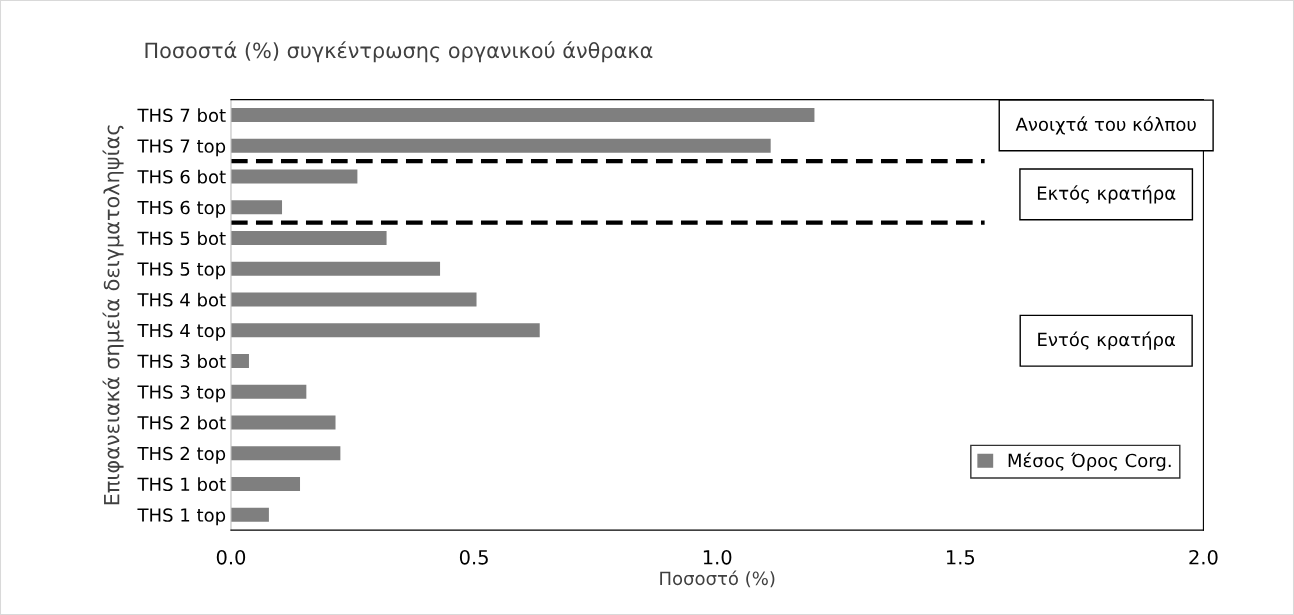  Describe the element at coordinates (181, 455) in the screenshot. I see `y-tick-label: THS 2 top` at that location.